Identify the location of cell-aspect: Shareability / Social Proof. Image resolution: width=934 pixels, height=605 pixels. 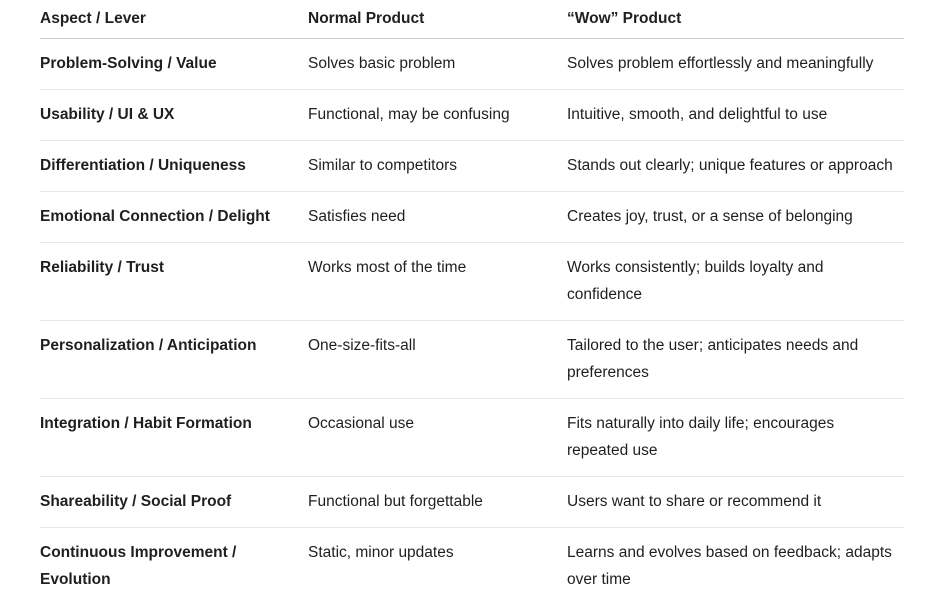
(174, 502).